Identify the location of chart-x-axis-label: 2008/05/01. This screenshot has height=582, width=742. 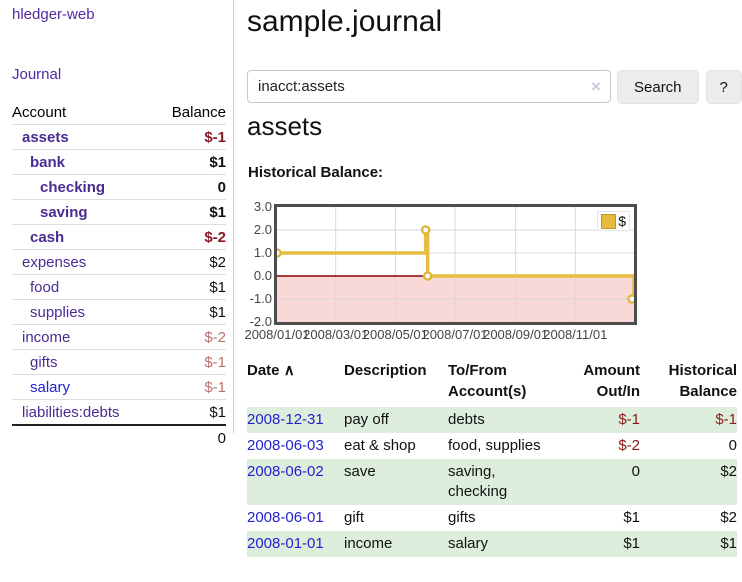
(395, 334).